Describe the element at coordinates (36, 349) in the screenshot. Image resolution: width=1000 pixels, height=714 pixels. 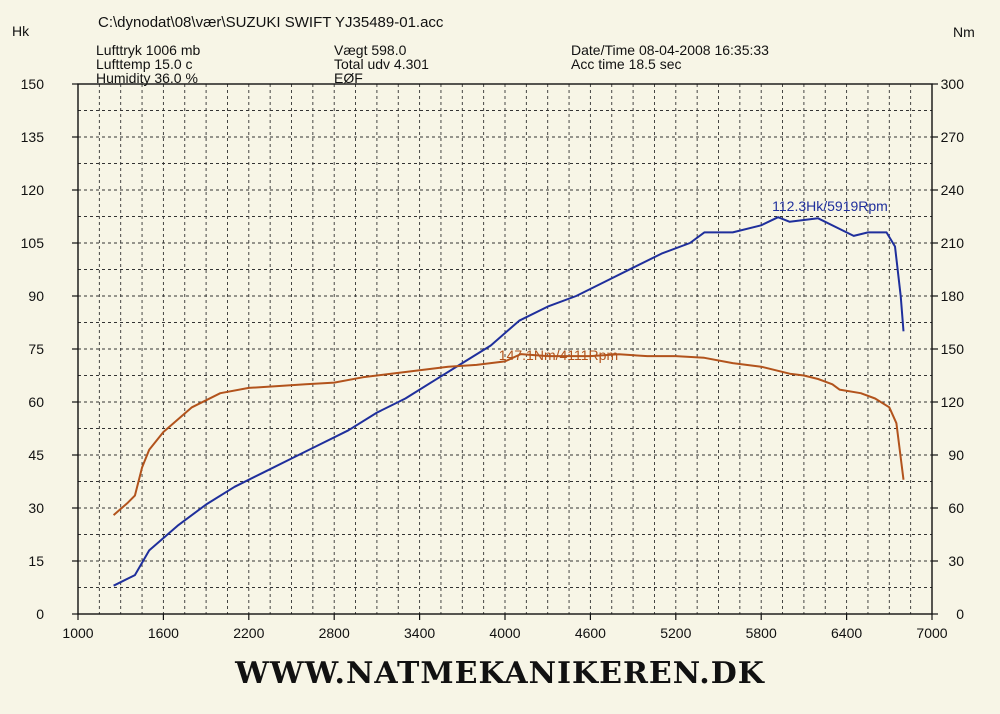
I see `left-tick-label: 75` at that location.